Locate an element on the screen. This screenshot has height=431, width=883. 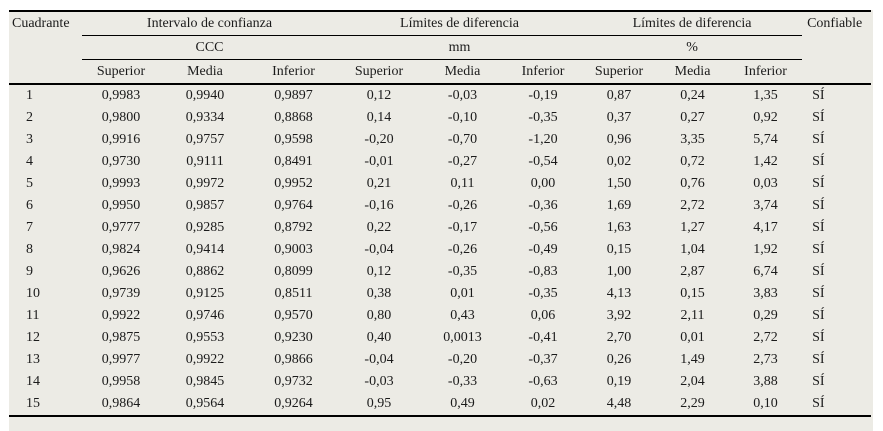
ccc-superior-cell: 0,9977 is located at coordinates (121, 359).